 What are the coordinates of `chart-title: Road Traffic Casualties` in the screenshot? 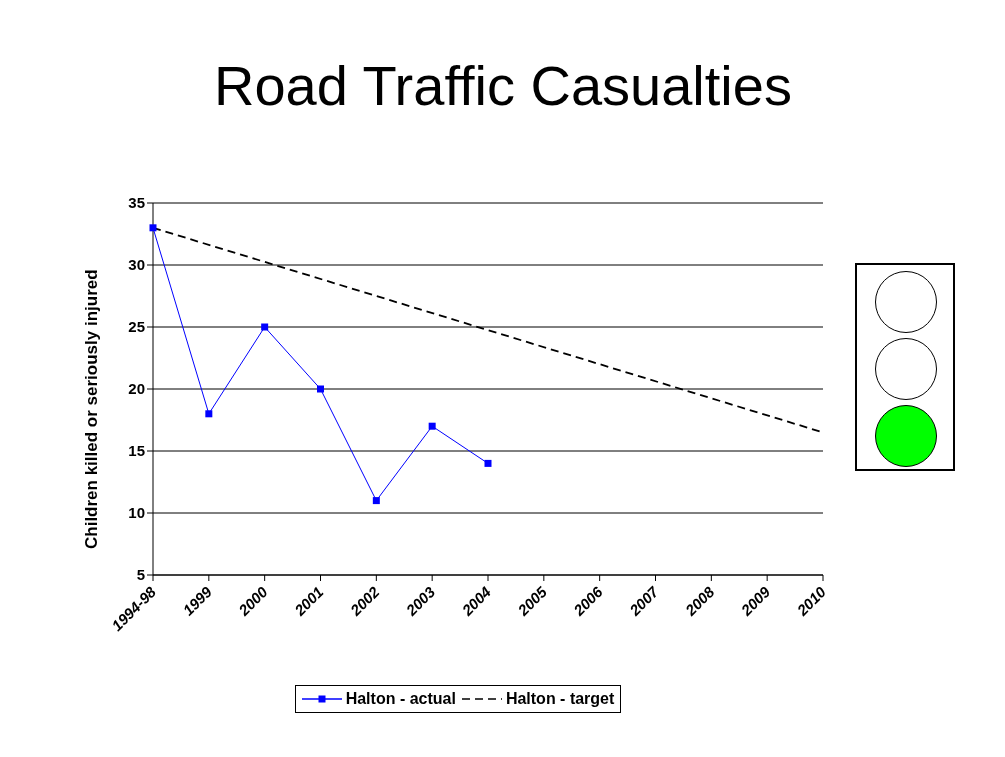 It's located at (503, 85).